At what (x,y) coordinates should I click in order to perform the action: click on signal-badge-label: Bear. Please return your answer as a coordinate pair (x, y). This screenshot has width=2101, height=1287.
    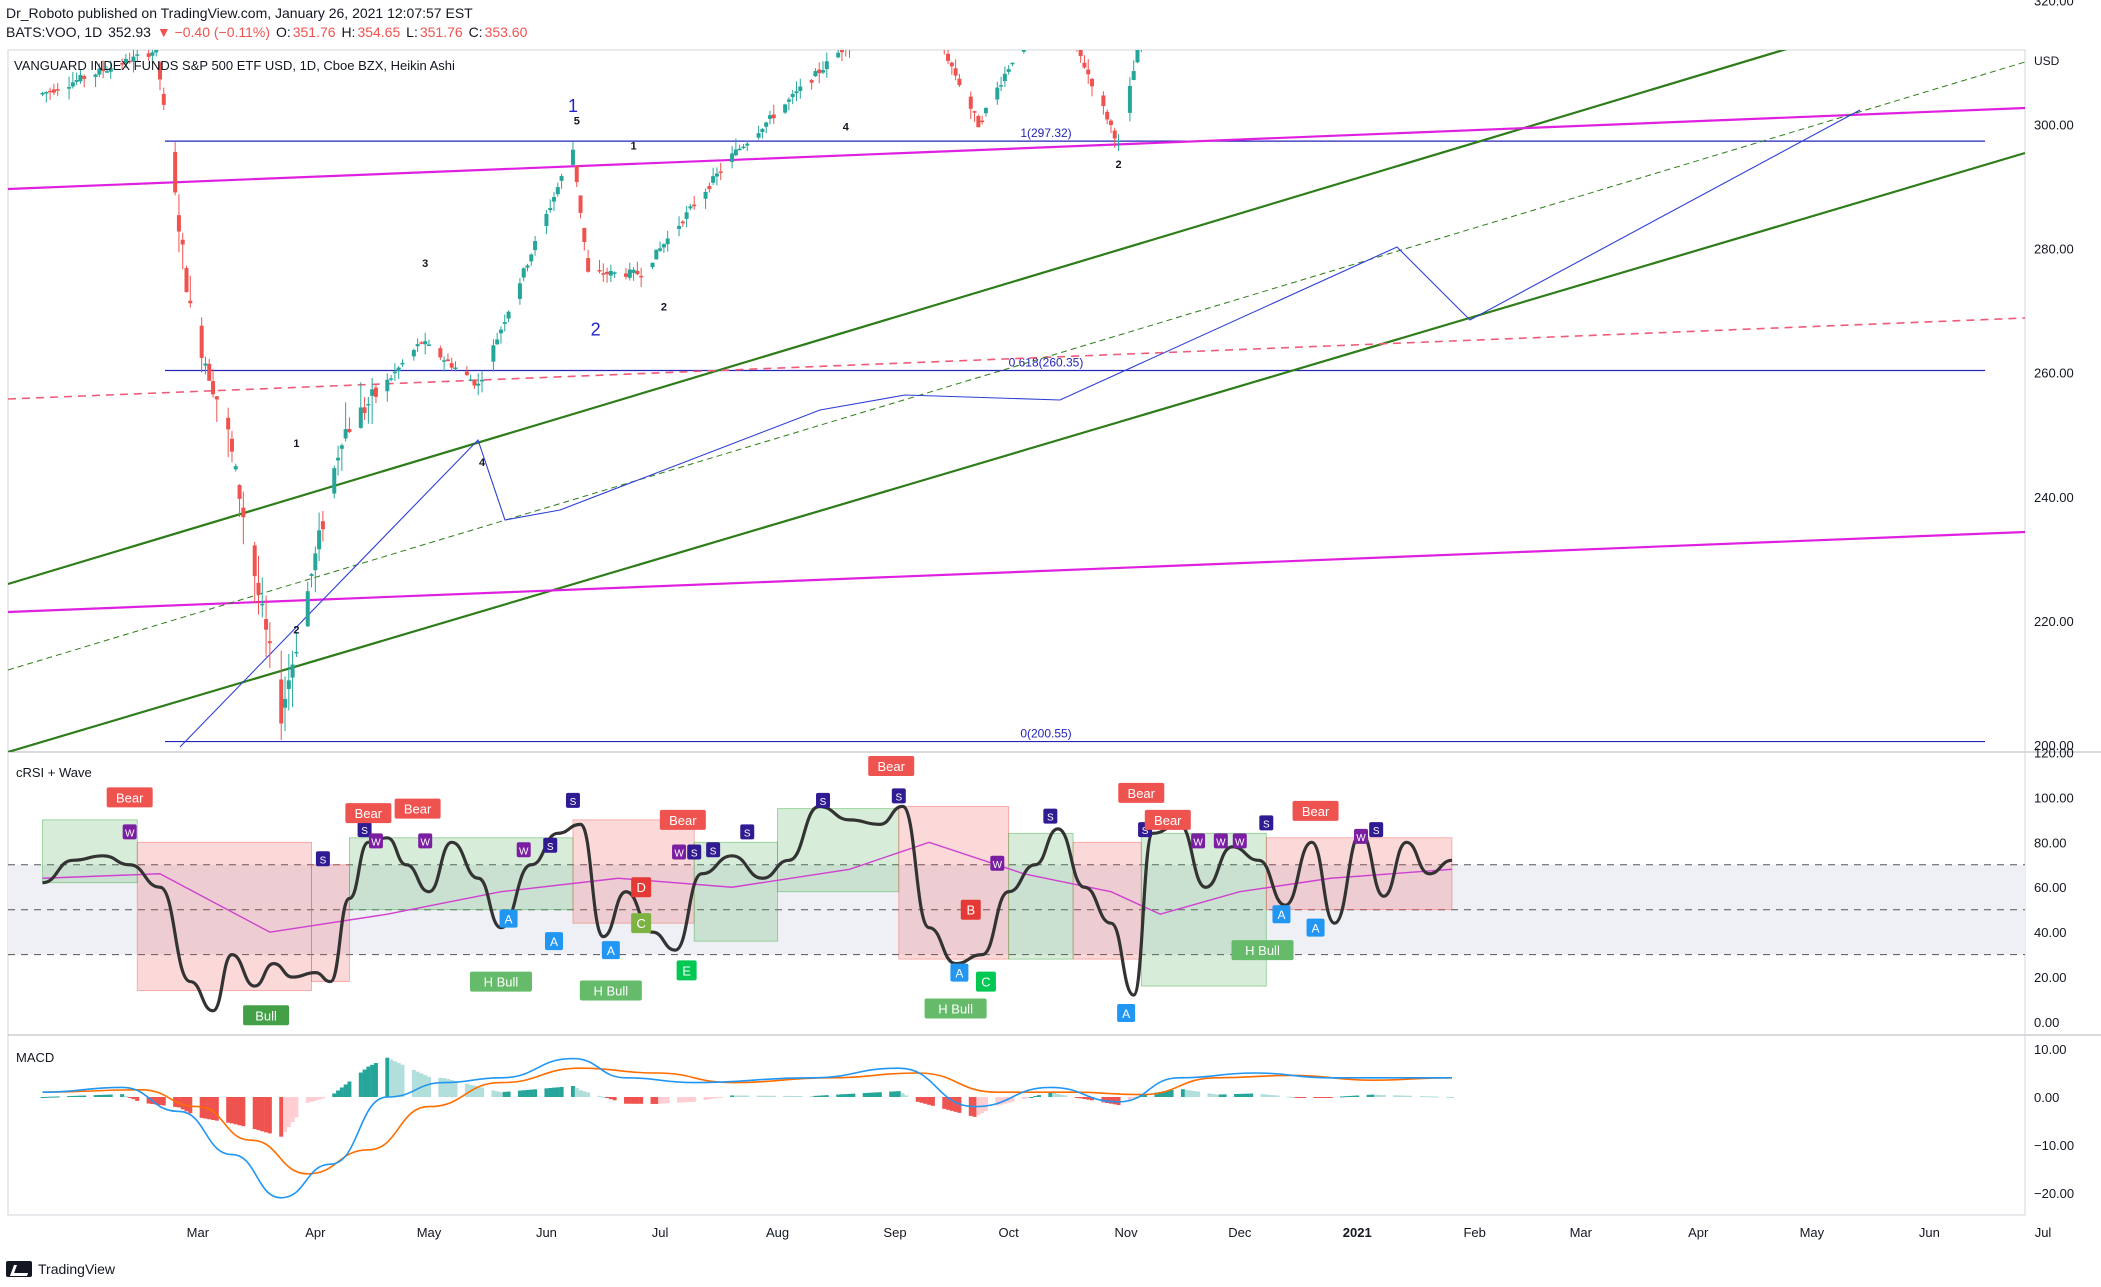
    Looking at the image, I should click on (1168, 820).